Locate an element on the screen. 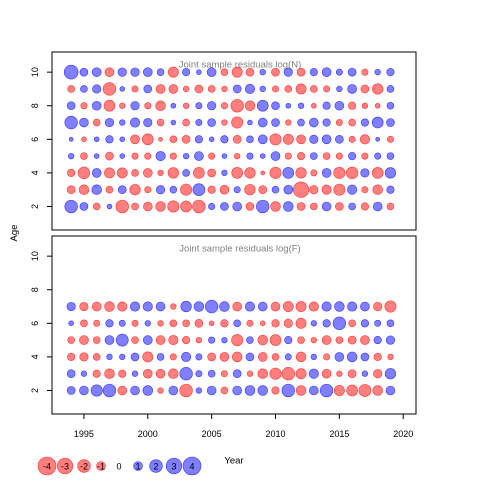  x-tick-label: 2015 is located at coordinates (339, 434).